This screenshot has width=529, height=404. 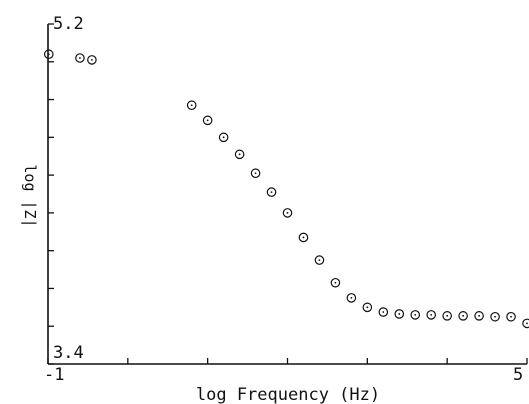 What do you see at coordinates (68, 24) in the screenshot?
I see `y-tick-label-max: 5.2` at bounding box center [68, 24].